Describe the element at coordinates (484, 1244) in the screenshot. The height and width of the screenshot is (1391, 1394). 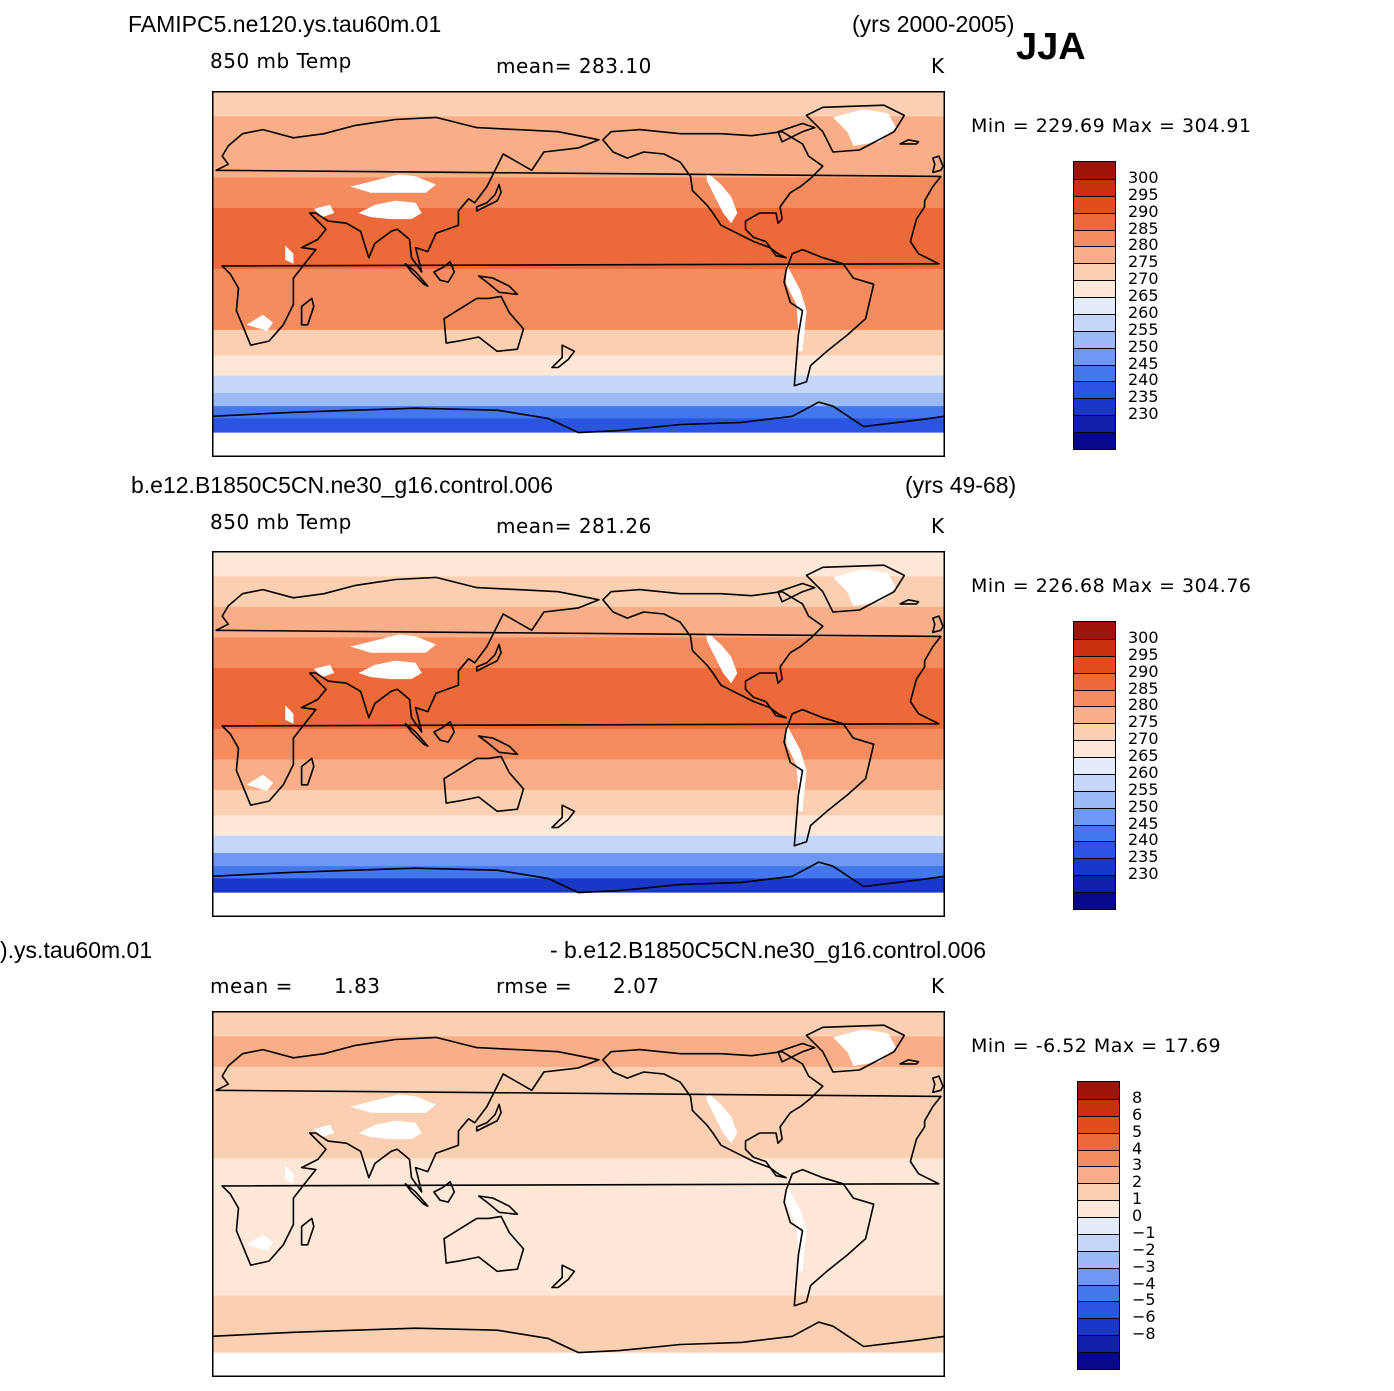
I see `coastline-australia` at that location.